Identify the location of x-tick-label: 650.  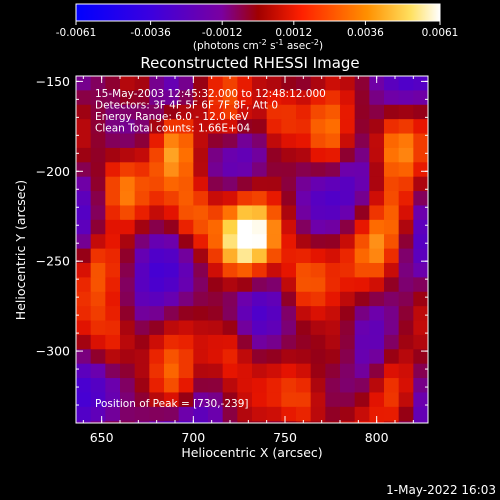
(102, 437).